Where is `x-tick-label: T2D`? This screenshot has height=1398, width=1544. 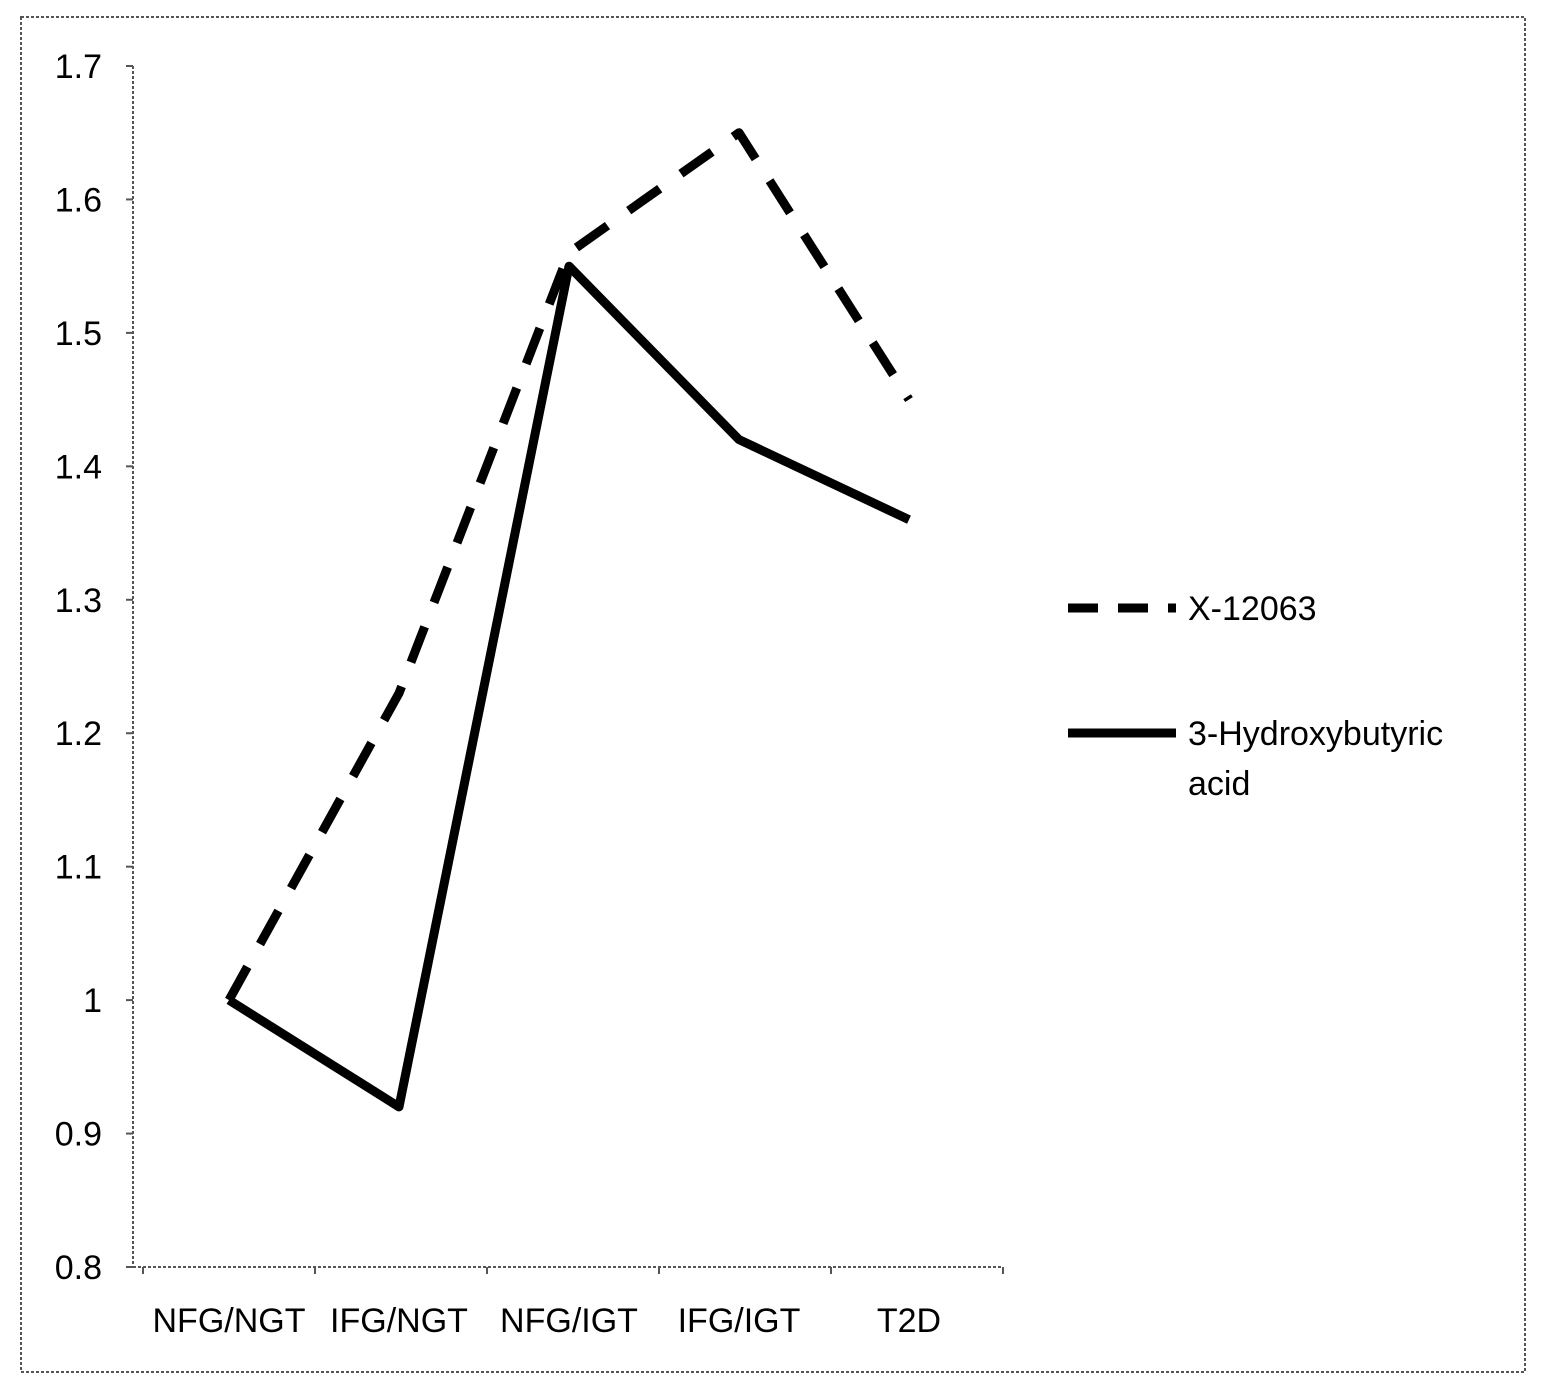
x-tick-label: T2D is located at coordinates (909, 1321).